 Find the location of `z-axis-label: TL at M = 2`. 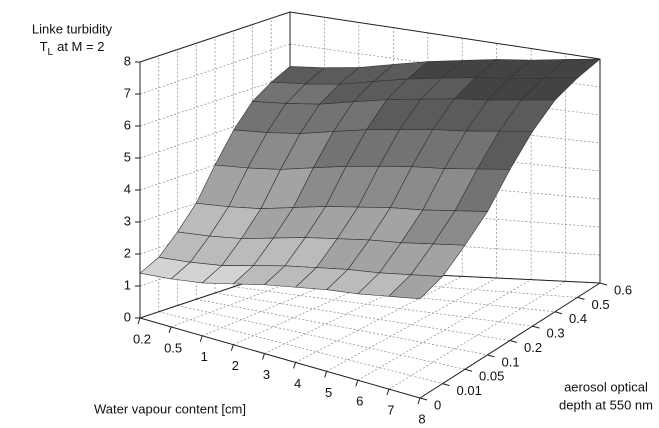

z-axis-label: TL at M = 2 is located at coordinates (72, 48).